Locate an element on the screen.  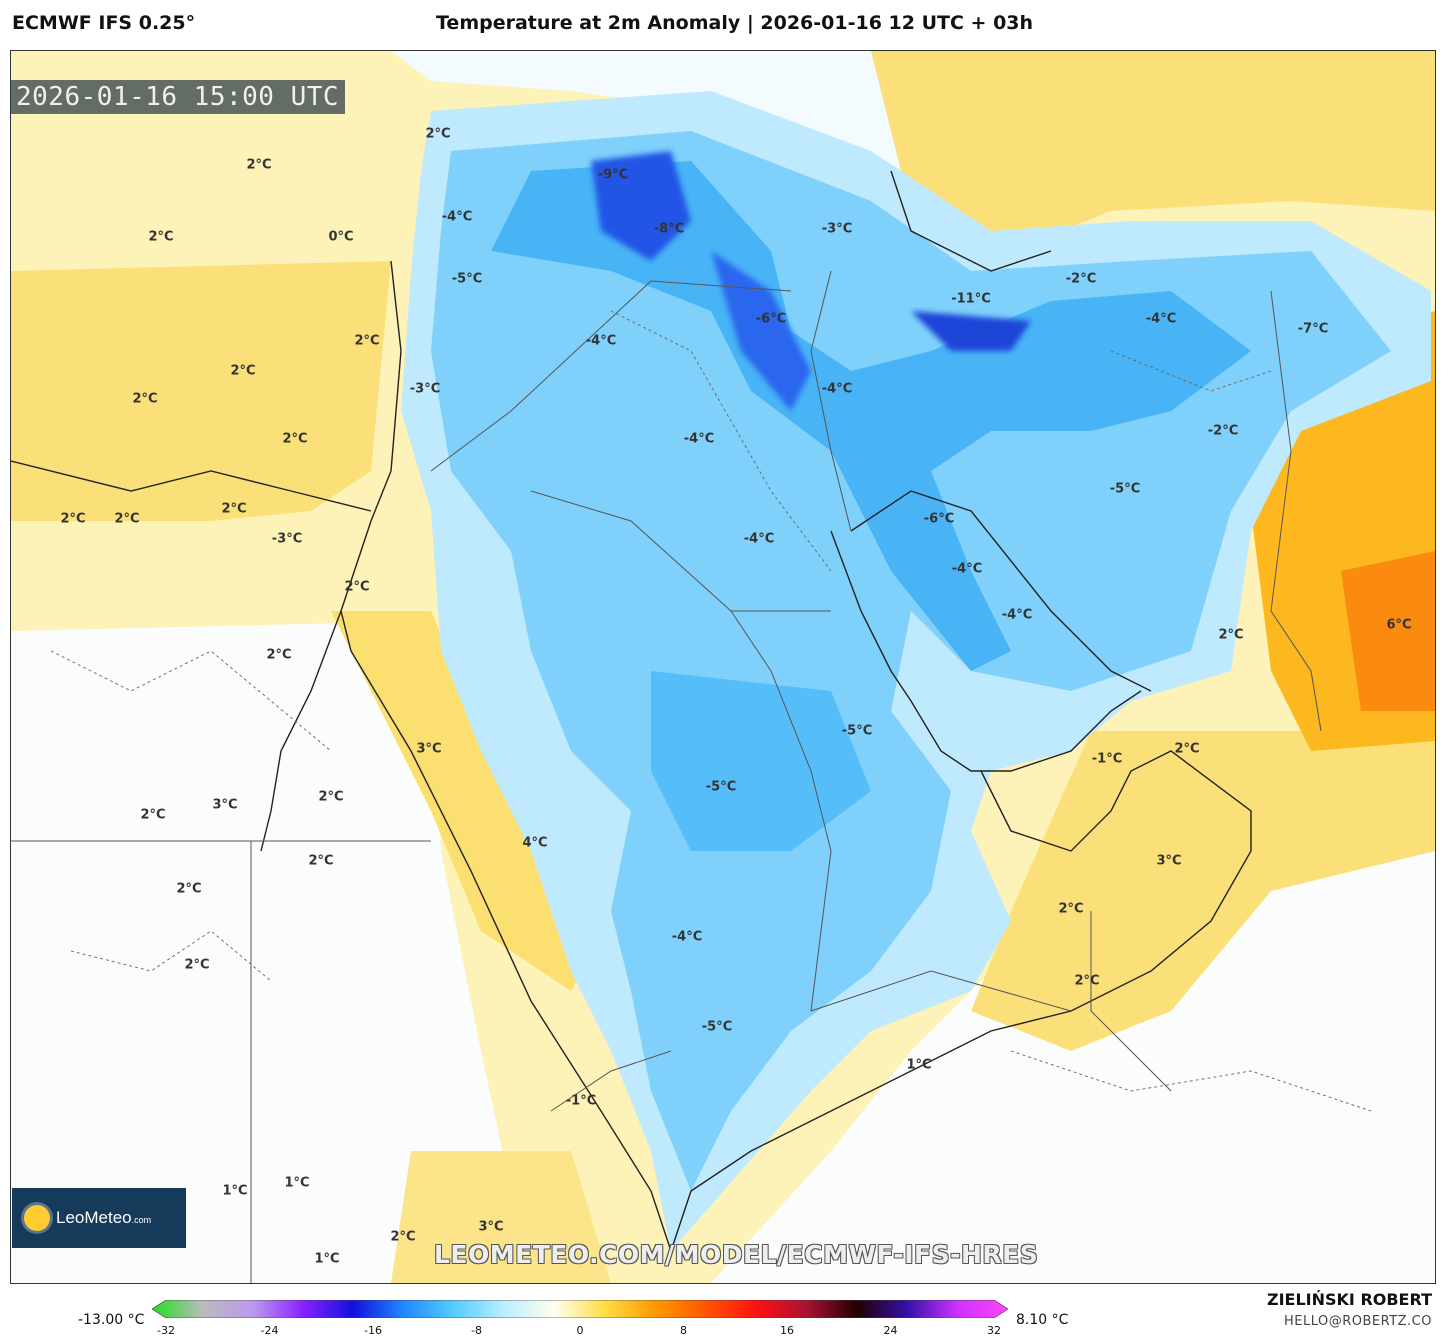
temperature-label: 6°C is located at coordinates (1399, 625).